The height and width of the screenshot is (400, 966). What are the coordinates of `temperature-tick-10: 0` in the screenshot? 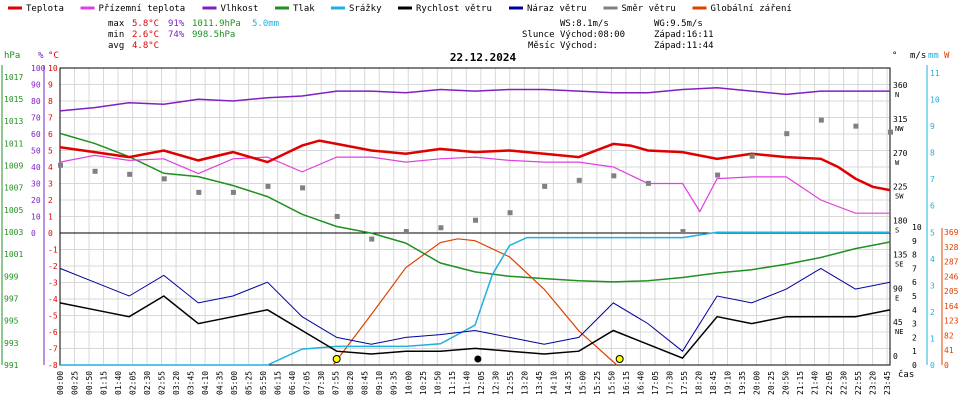 It's located at (50, 233).